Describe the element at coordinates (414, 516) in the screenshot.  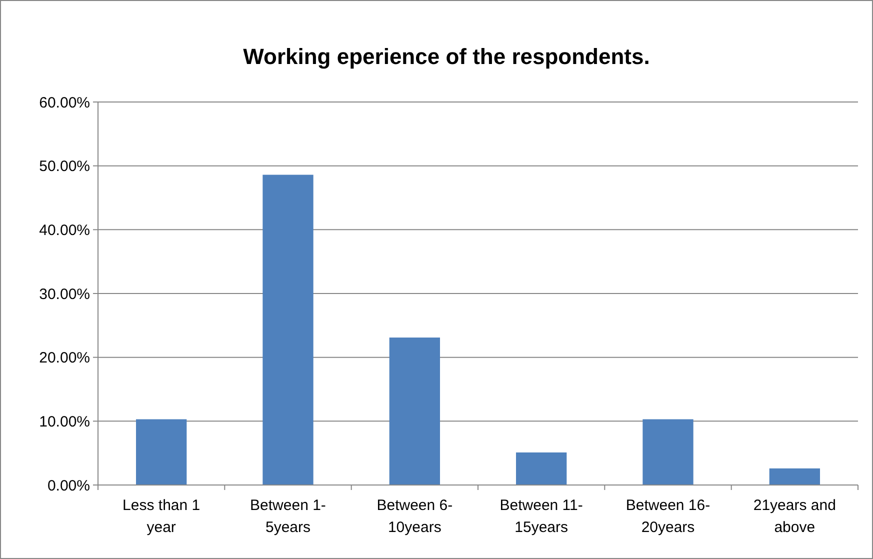
I see `x-tick-label: Between 6- 10years` at that location.